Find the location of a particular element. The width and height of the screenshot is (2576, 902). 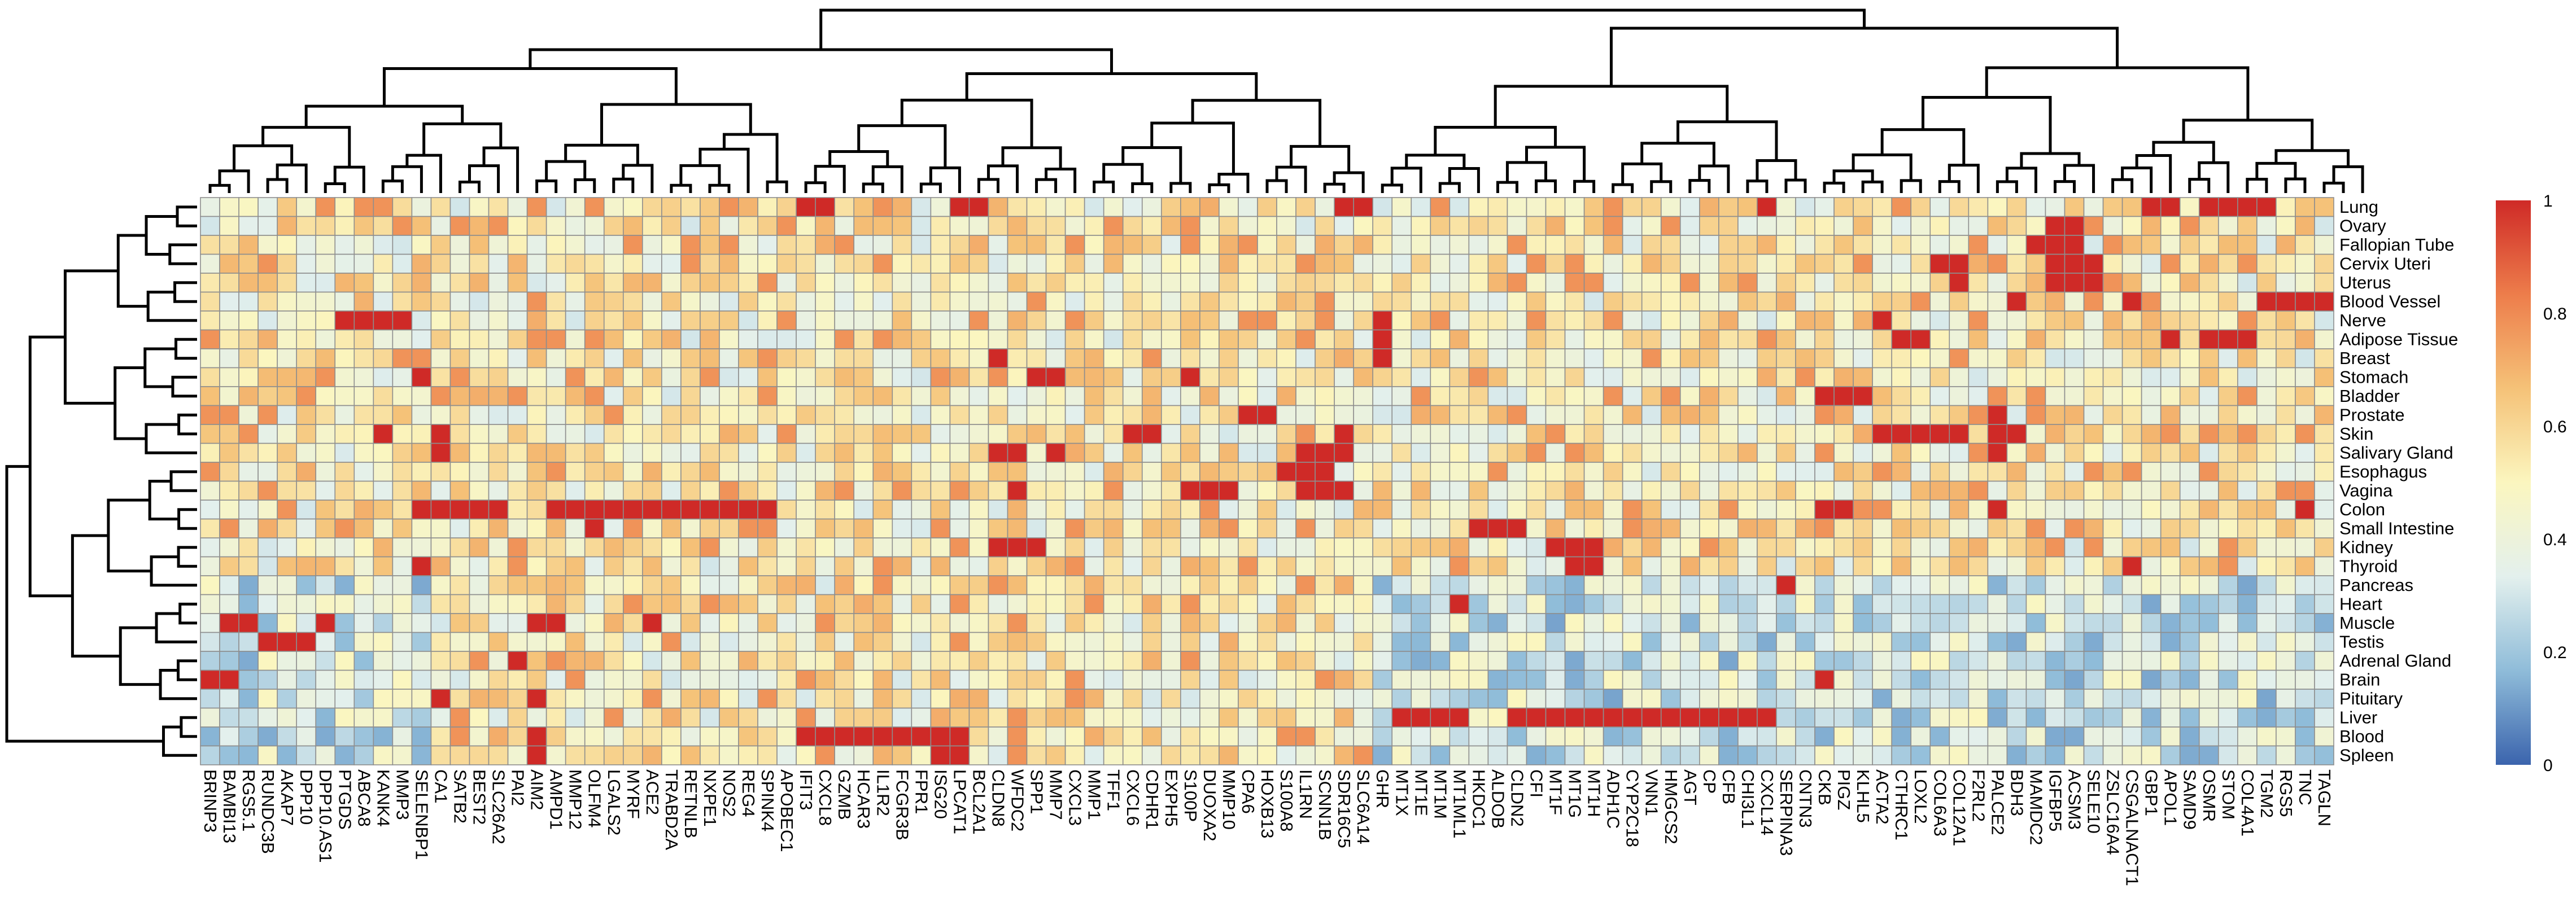

column-label: SCNN1B is located at coordinates (1325, 804).